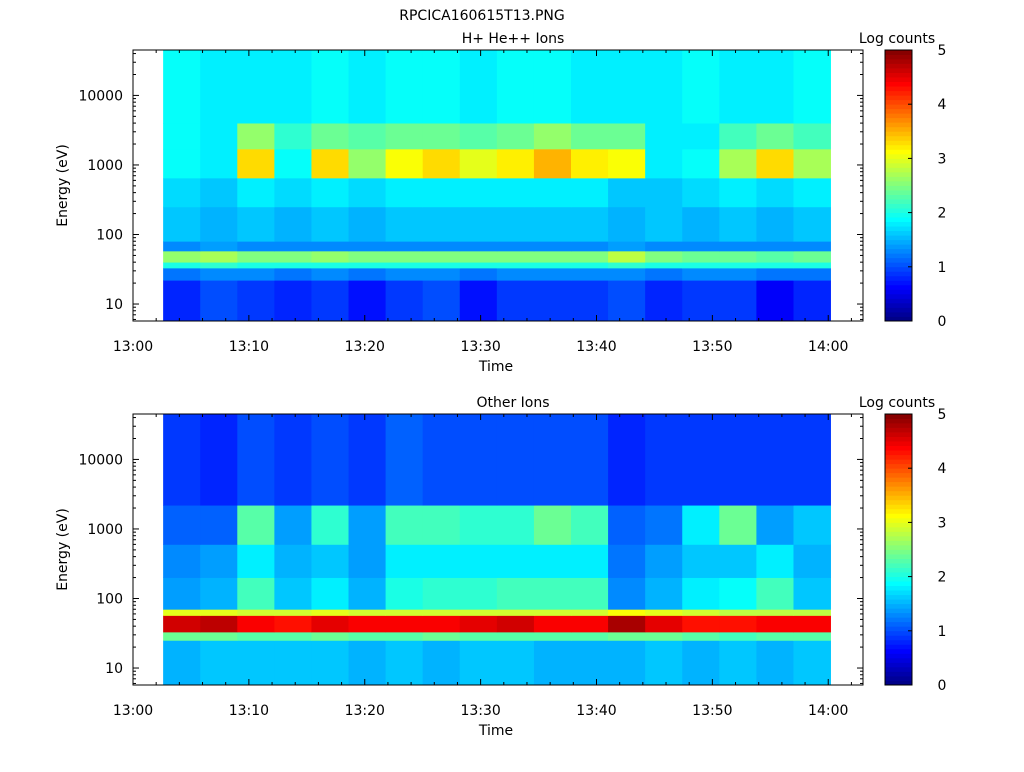 The image size is (1024, 772). I want to click on colorbar-tick-label: 4, so click(942, 469).